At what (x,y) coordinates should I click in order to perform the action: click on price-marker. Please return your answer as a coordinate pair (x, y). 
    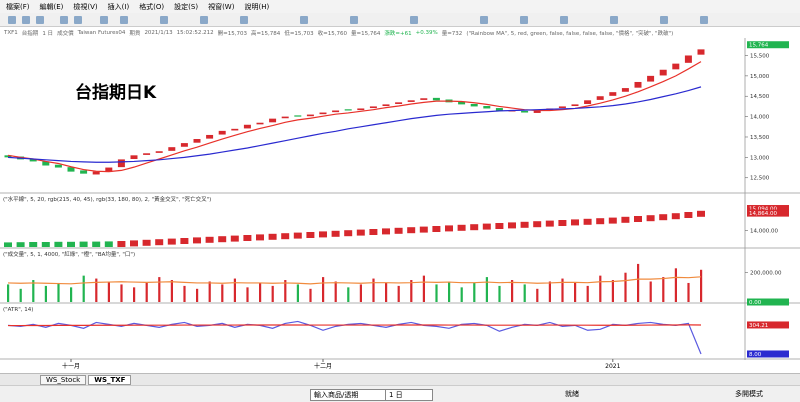
    Looking at the image, I should click on (768, 213).